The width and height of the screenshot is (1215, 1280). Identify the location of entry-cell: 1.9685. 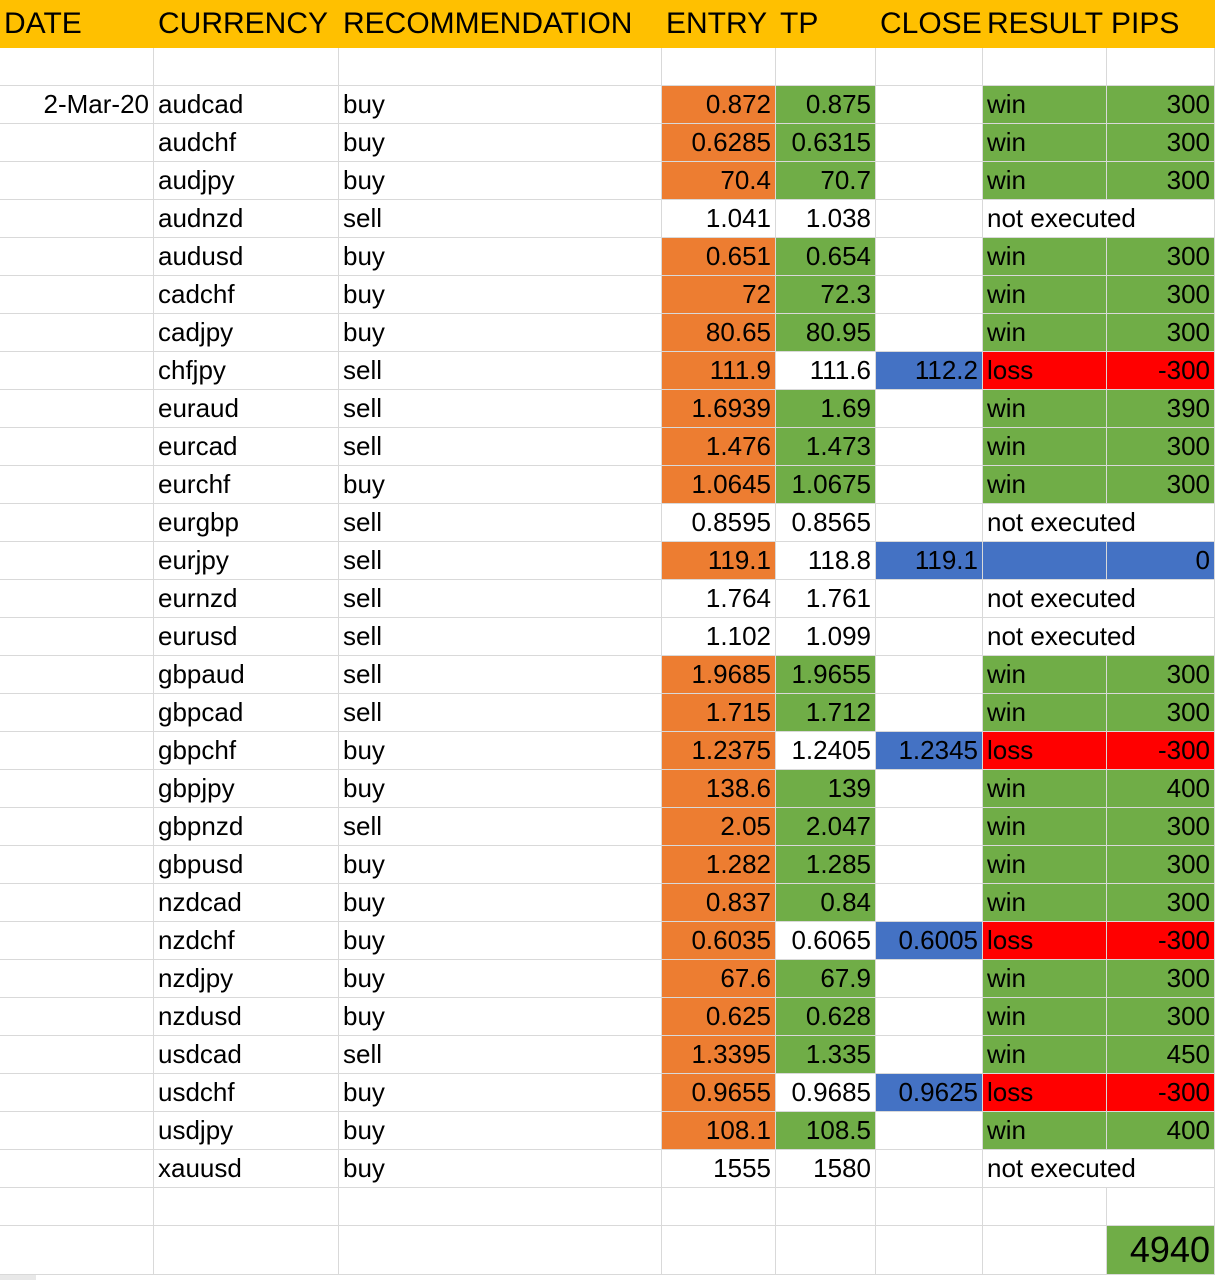
(719, 675).